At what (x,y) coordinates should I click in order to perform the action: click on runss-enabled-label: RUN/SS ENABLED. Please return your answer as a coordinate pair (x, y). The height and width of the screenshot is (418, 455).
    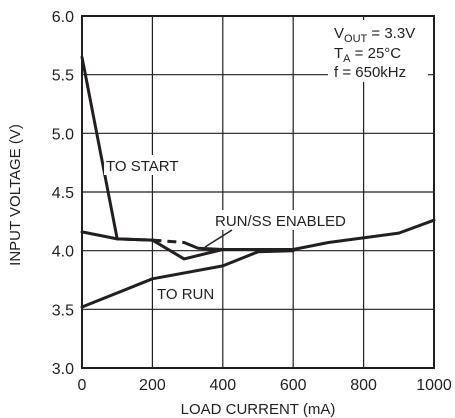
    Looking at the image, I should click on (280, 221).